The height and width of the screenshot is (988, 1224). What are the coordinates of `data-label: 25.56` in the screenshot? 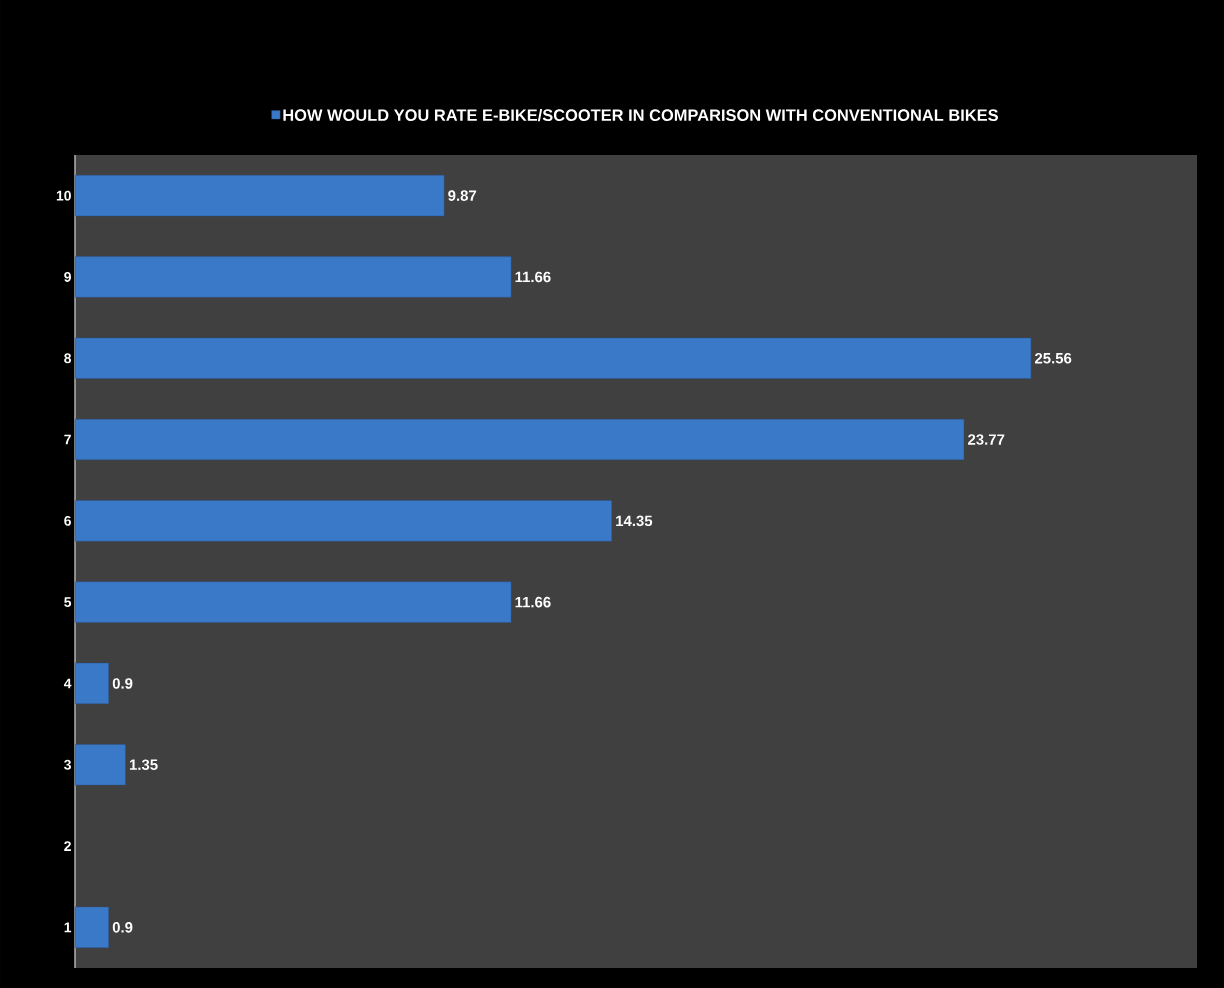 It's located at (1053, 358).